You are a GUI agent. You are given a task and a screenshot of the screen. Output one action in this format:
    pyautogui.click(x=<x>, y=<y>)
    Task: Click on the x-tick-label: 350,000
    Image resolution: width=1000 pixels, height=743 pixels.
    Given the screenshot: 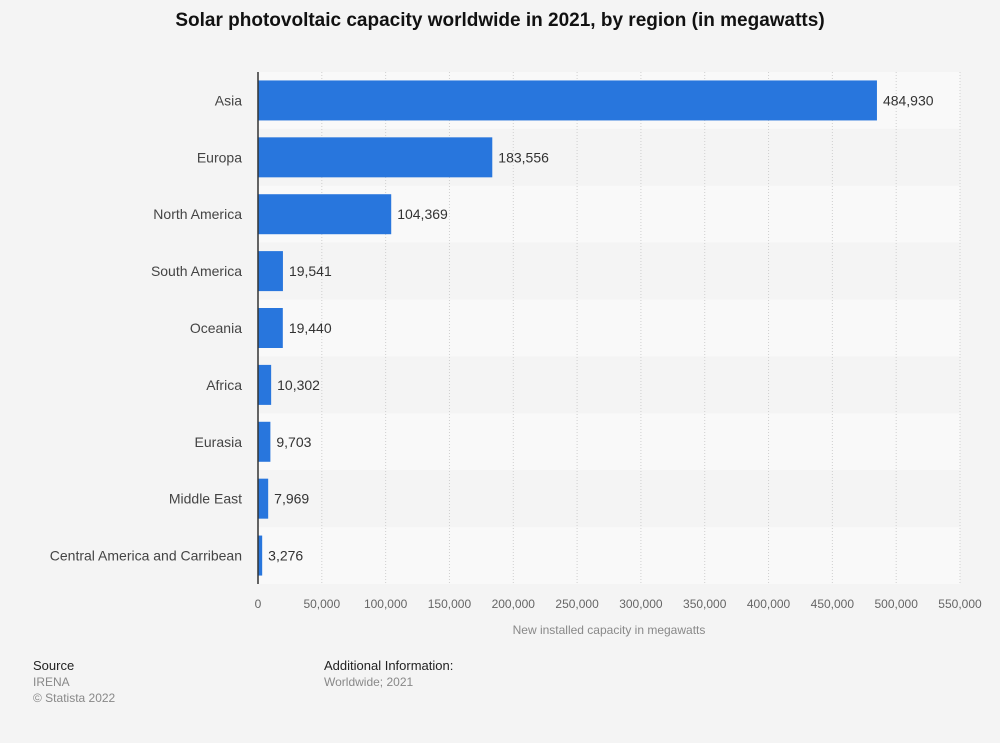 What is the action you would take?
    pyautogui.click(x=705, y=604)
    